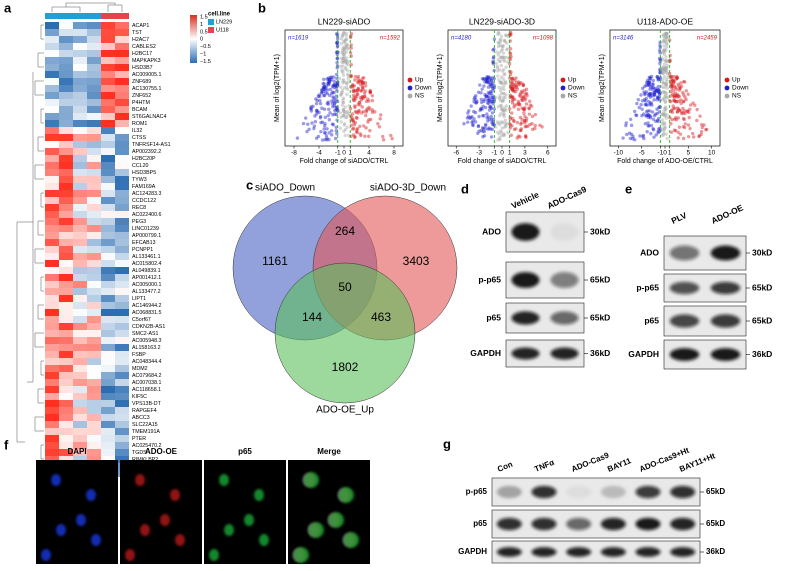 This screenshot has height=571, width=787. What do you see at coordinates (147, 89) in the screenshot?
I see `gene-label: AC130755.1` at bounding box center [147, 89].